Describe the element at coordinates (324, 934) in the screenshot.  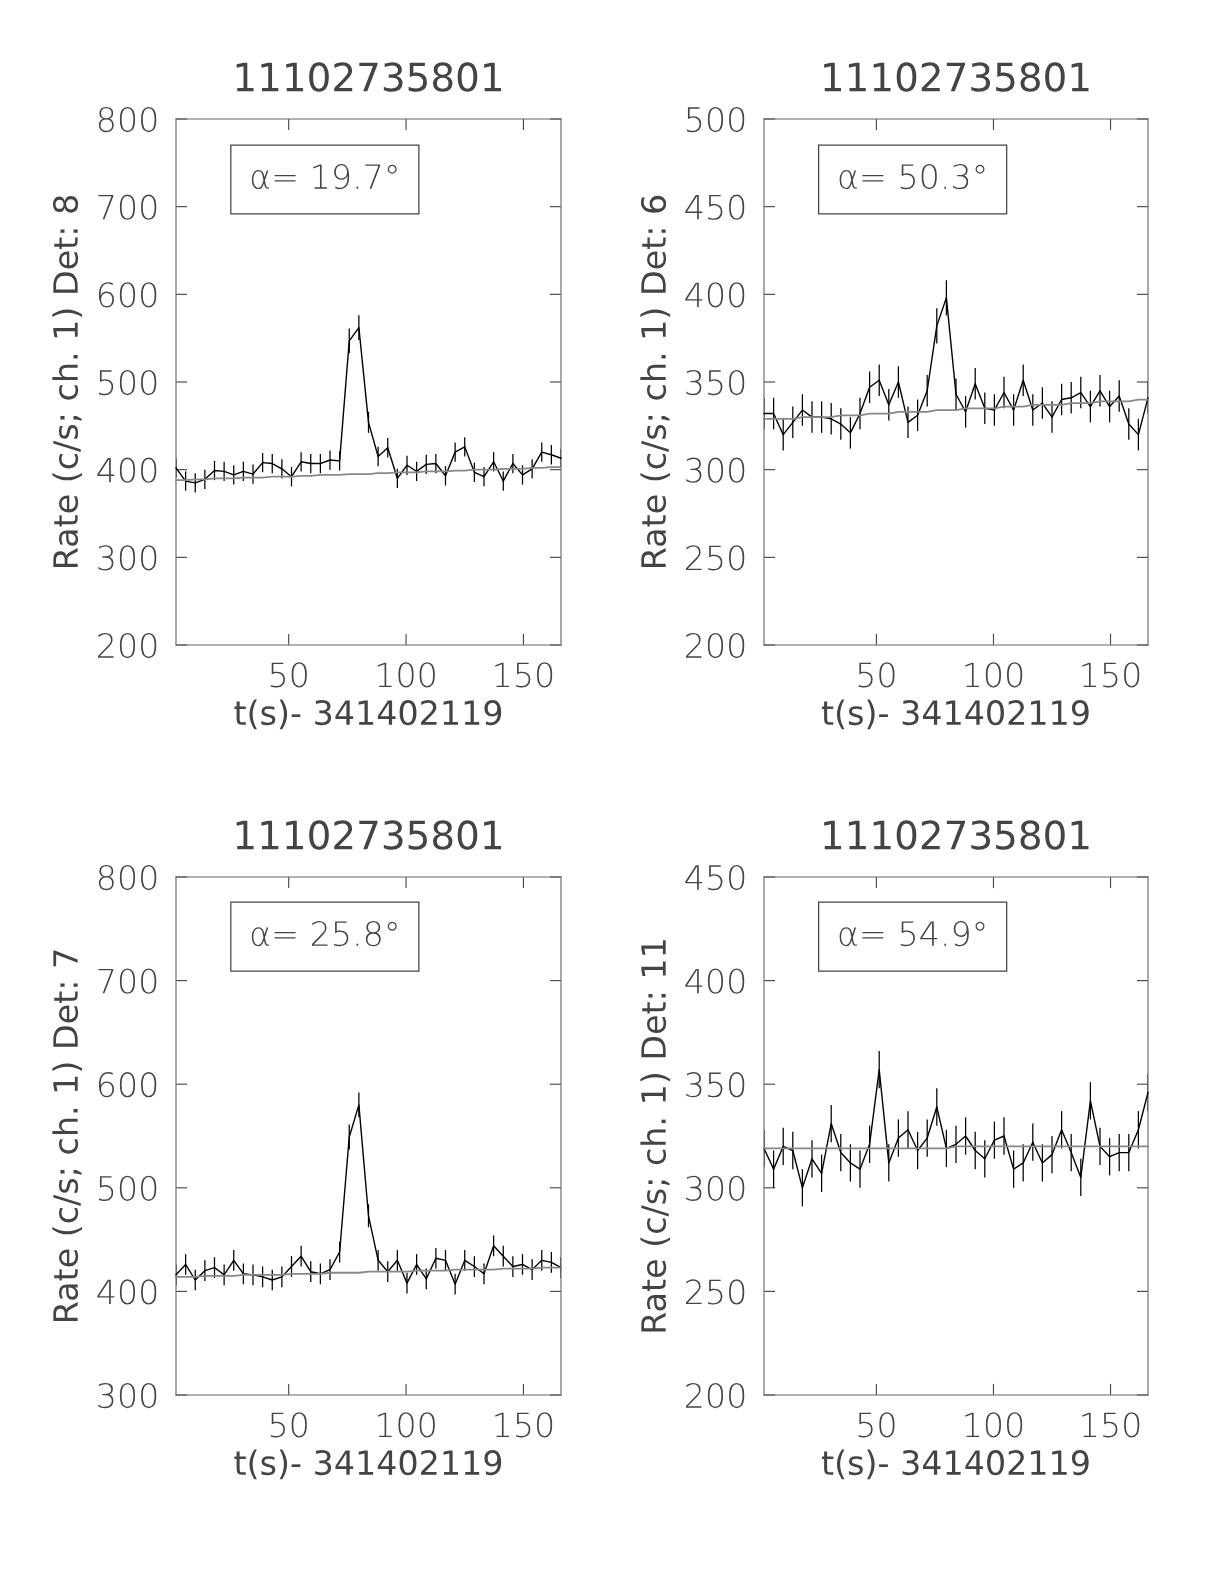
I see `annotation: α= 25.8°` at that location.